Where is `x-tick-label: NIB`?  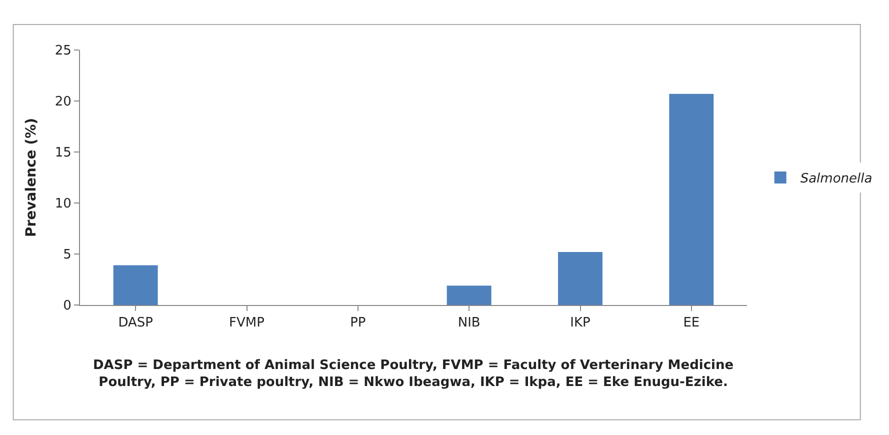 x-tick-label: NIB is located at coordinates (469, 323).